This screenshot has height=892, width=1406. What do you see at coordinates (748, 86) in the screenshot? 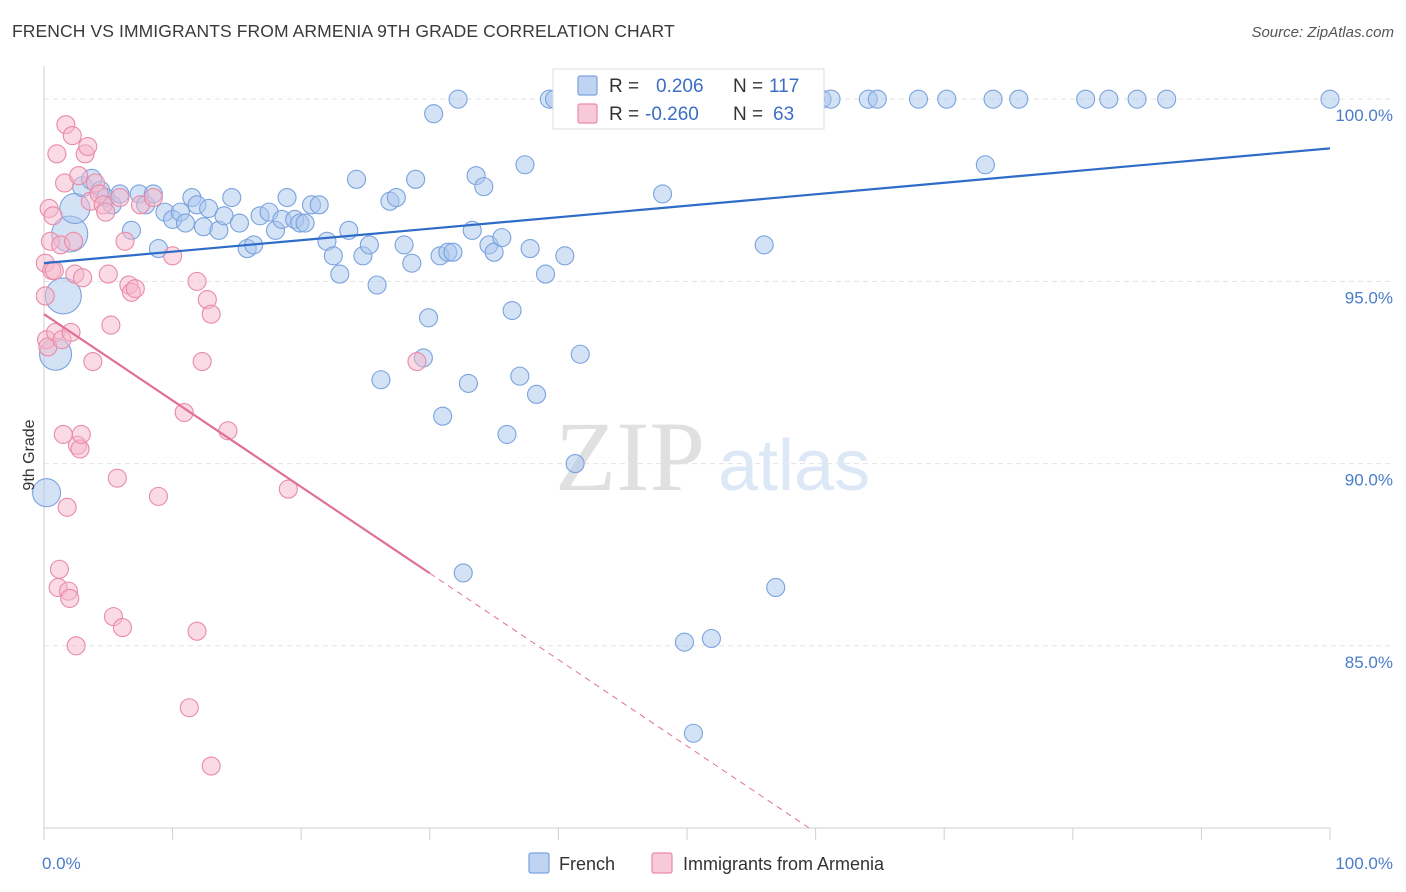
I see `legend-french-n-label: N =` at bounding box center [748, 86].